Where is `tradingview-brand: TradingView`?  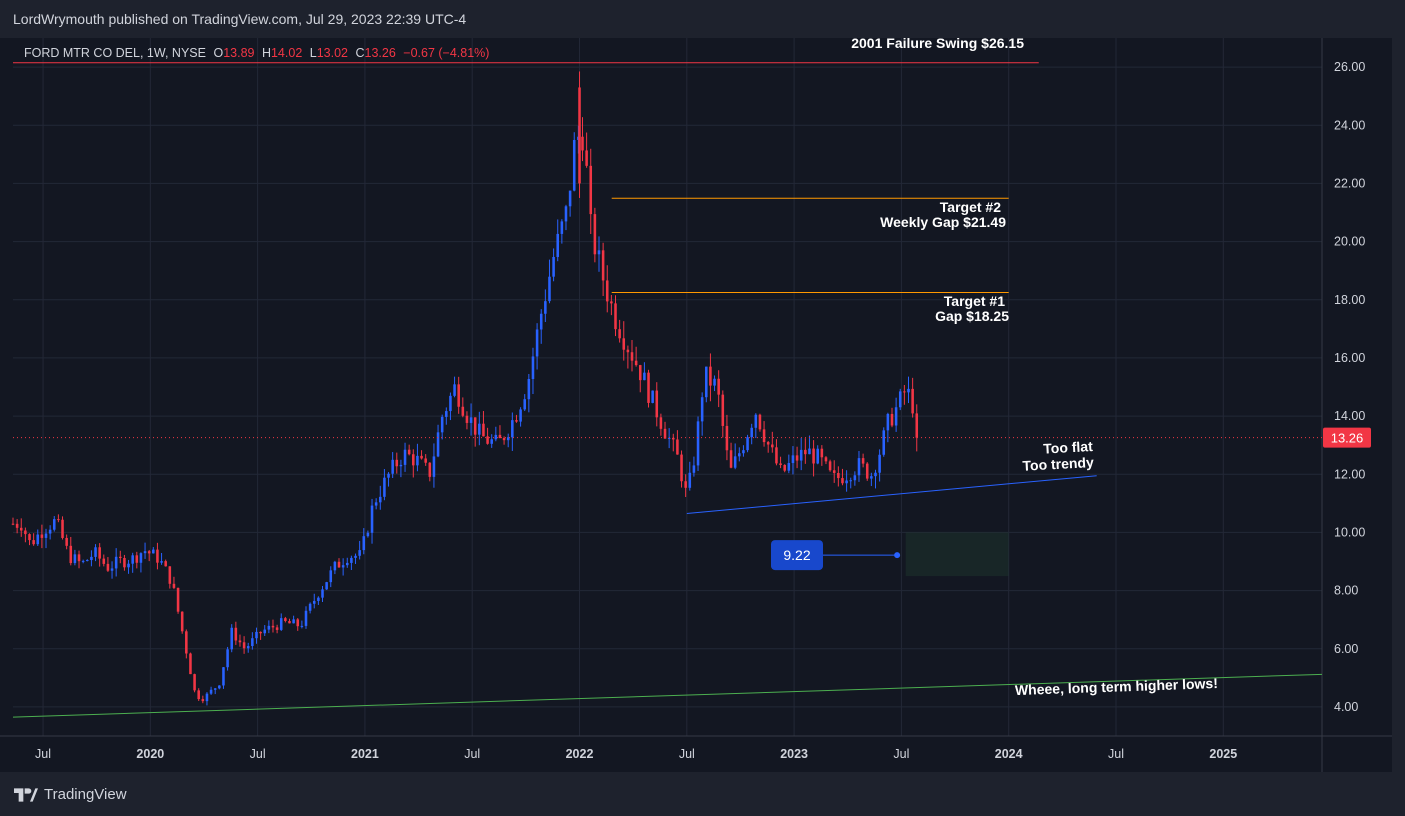 tradingview-brand: TradingView is located at coordinates (70, 794).